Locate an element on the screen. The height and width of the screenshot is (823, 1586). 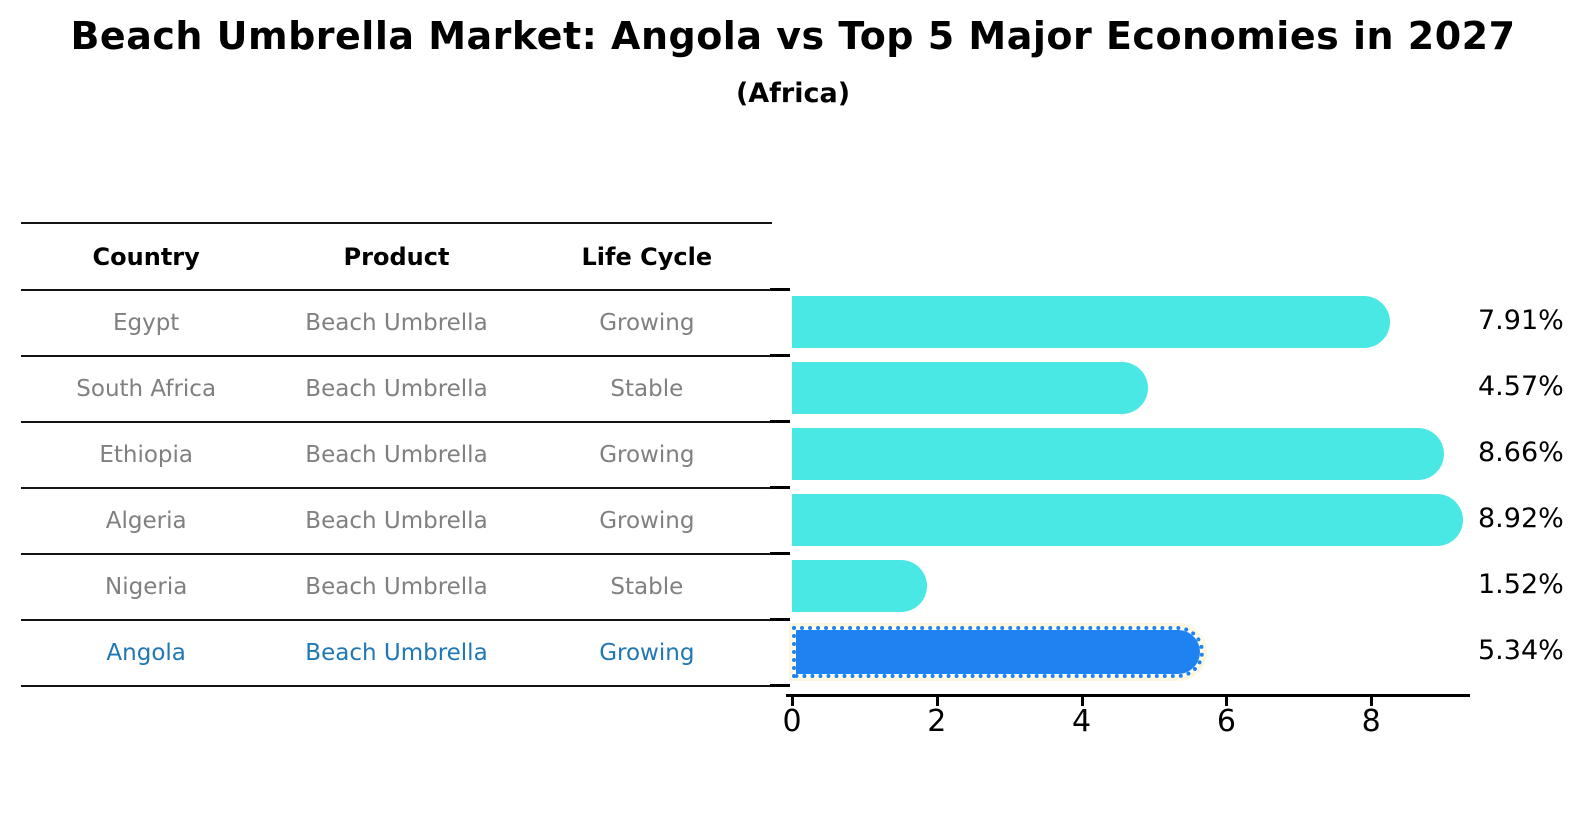
cell-country: Ethiopia is located at coordinates (146, 455).